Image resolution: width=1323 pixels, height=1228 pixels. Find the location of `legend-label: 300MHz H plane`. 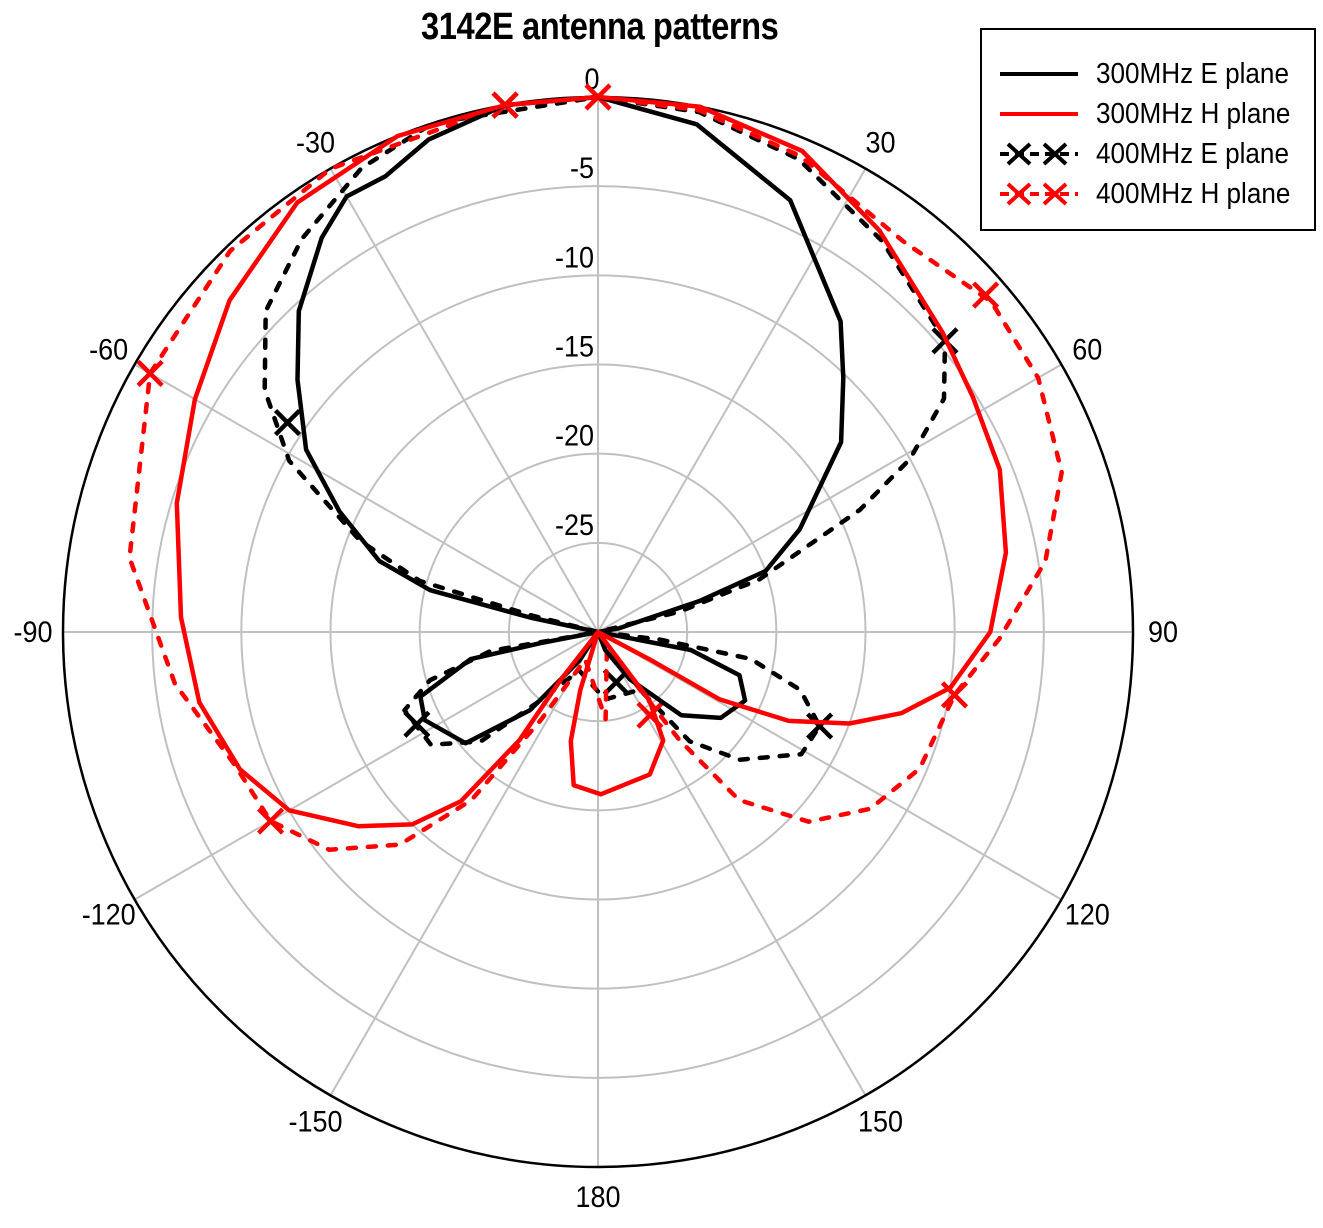

legend-label: 300MHz H plane is located at coordinates (1193, 113).